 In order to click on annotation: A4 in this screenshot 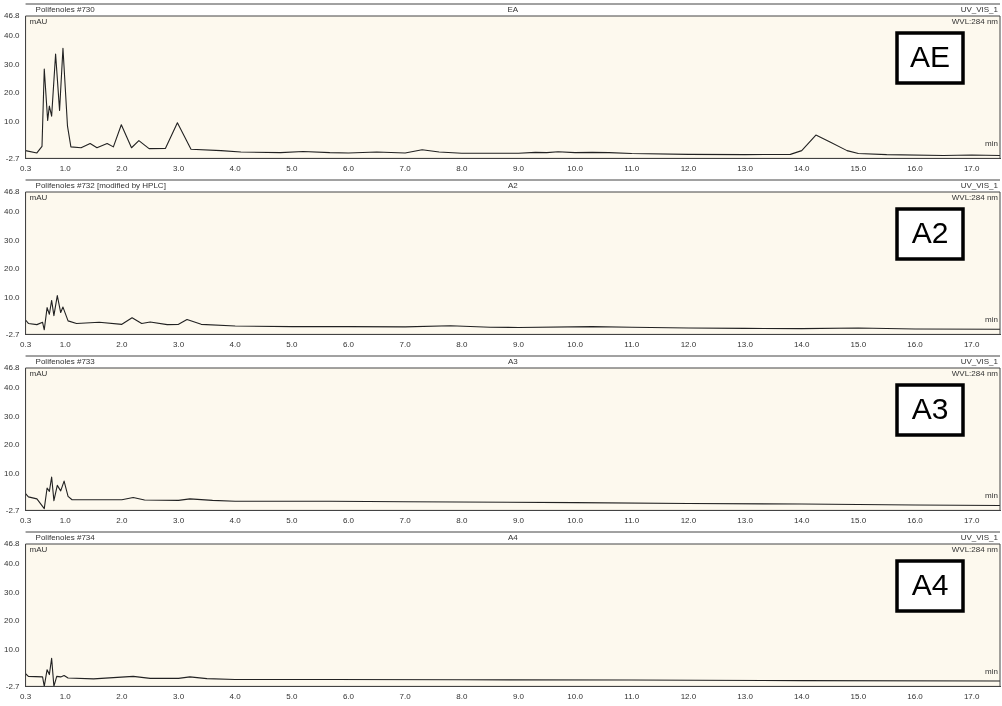, I will do `click(930, 585)`.